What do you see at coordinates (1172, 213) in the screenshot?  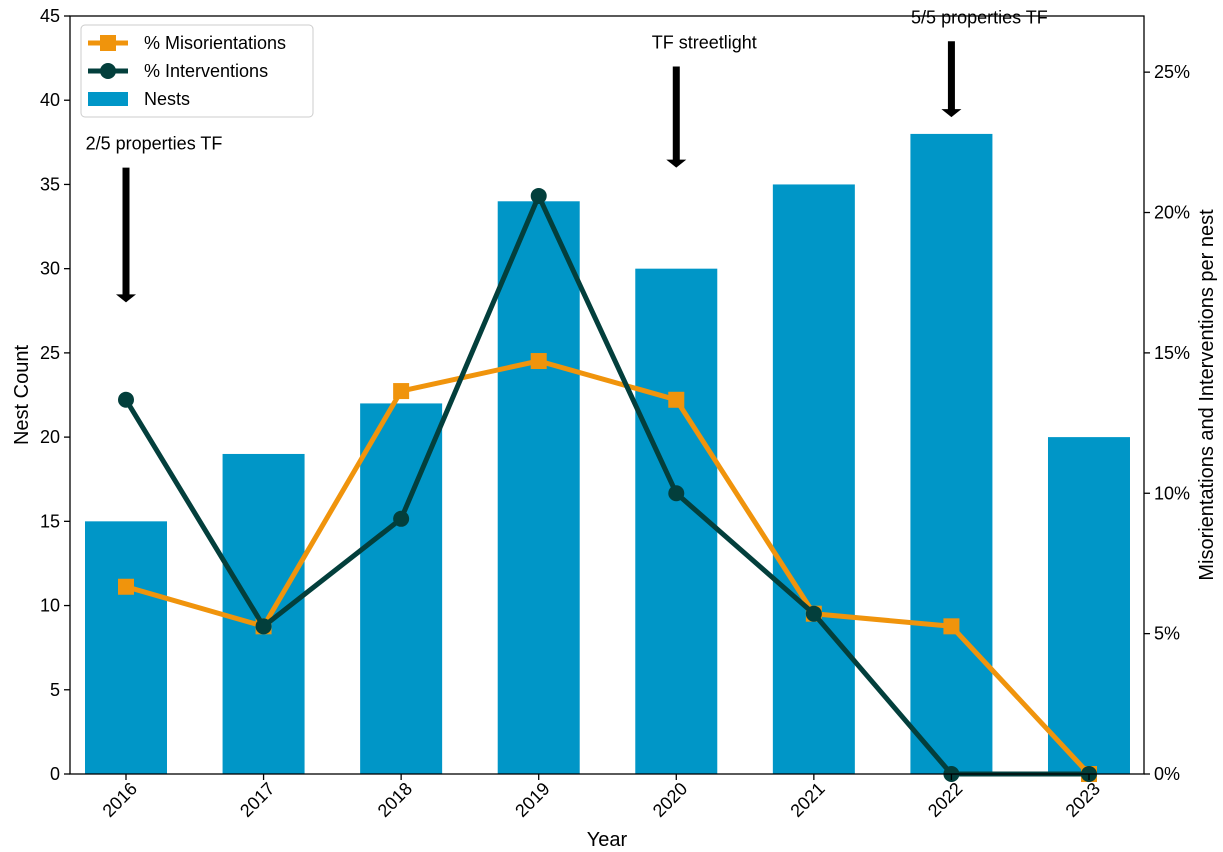 I see `y2-tick-label: 20%` at bounding box center [1172, 213].